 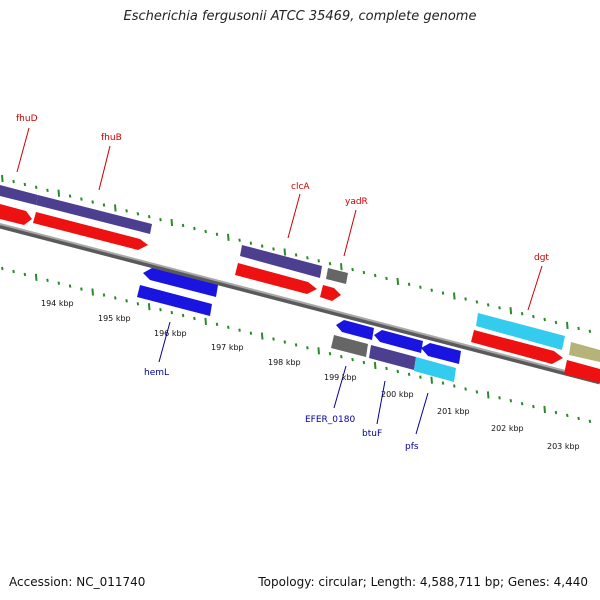 What do you see at coordinates (27, 119) in the screenshot?
I see `gene-label-fhuD: fhuD` at bounding box center [27, 119].